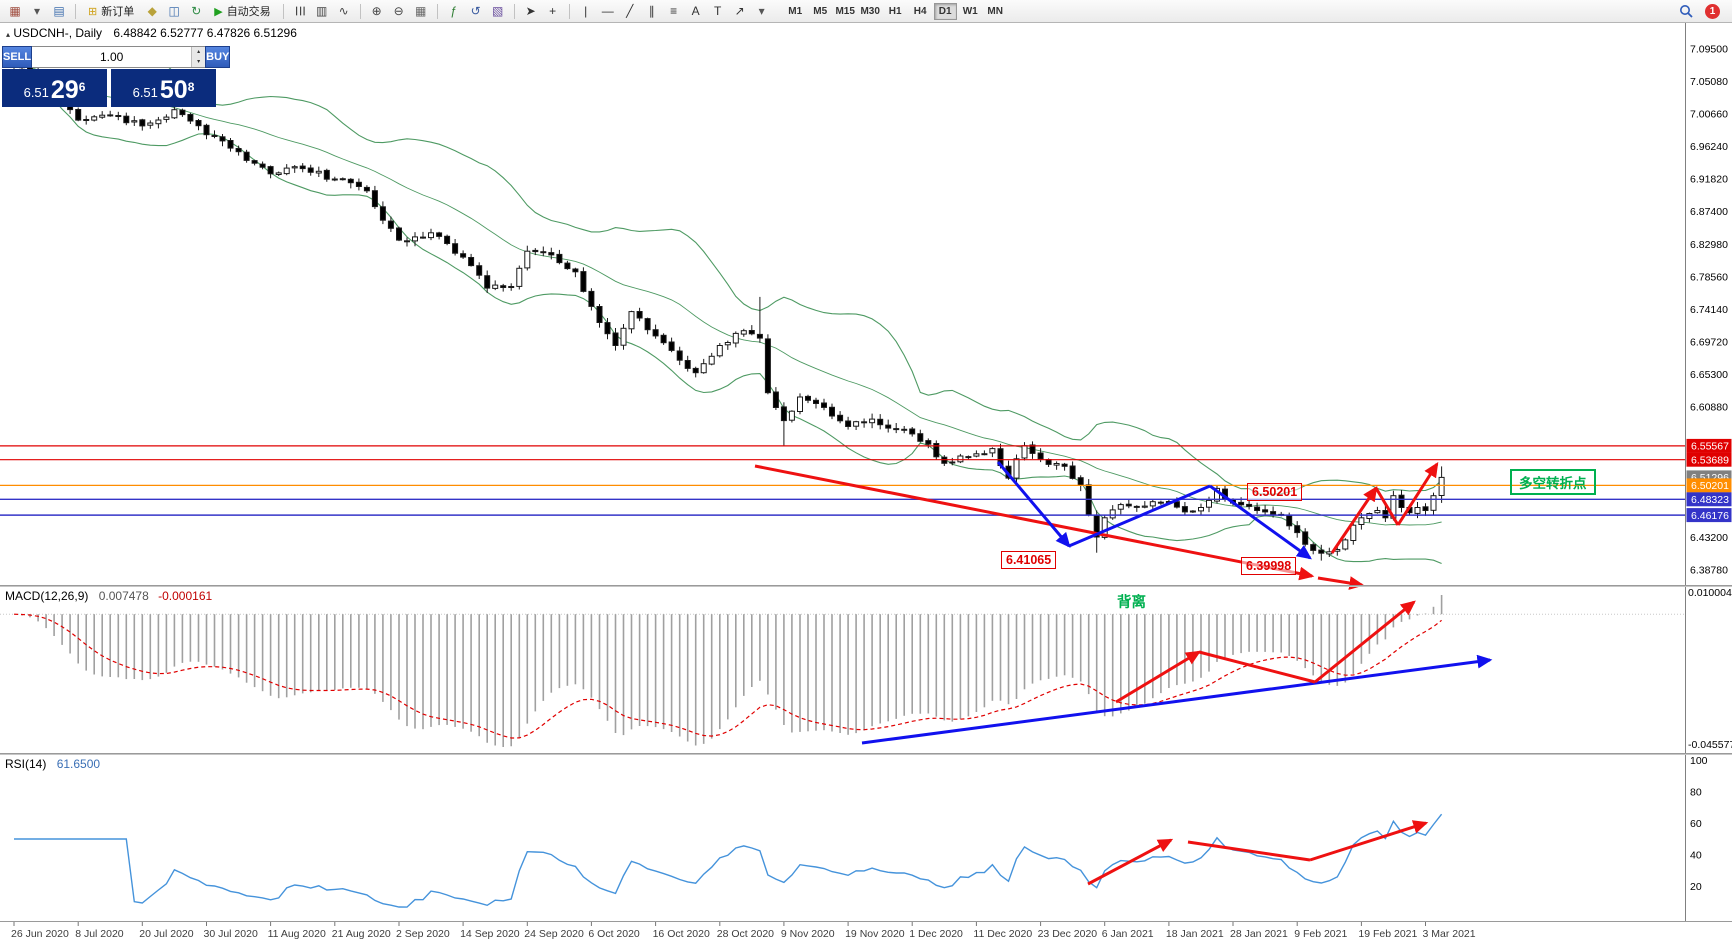 The width and height of the screenshot is (1732, 947). Describe the element at coordinates (454, 11) in the screenshot. I see `indicators-icon: ƒ` at that location.